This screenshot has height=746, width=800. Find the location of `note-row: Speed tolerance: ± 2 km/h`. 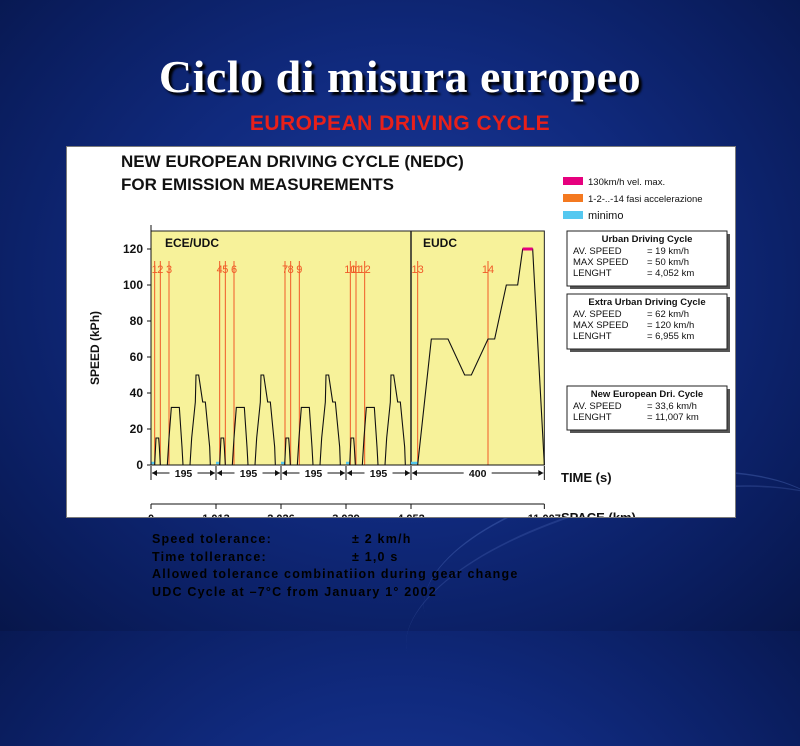

note-row: Speed tolerance: ± 2 km/h is located at coordinates (452, 540).